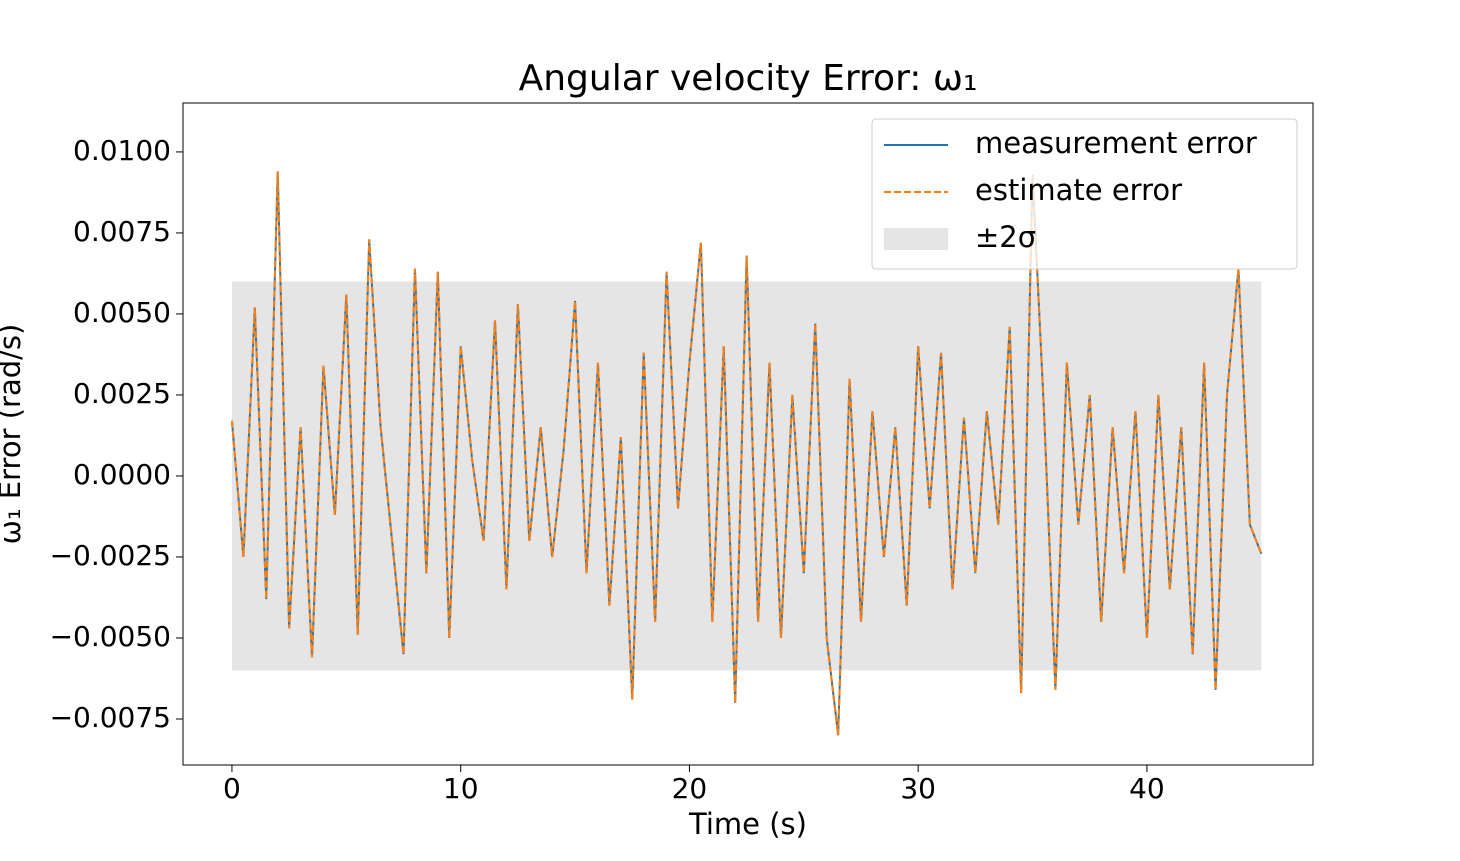 The image size is (1460, 861). What do you see at coordinates (916, 239) in the screenshot?
I see `legend-swatch` at bounding box center [916, 239].